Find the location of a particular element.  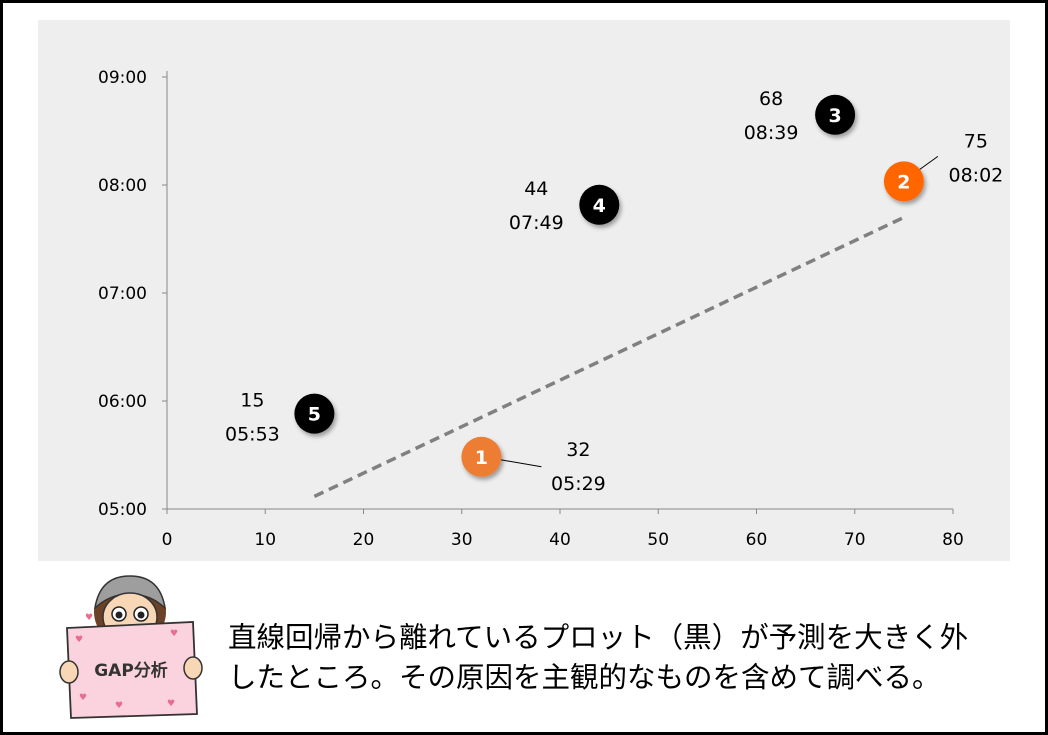

data-point-id: 2 is located at coordinates (903, 182).